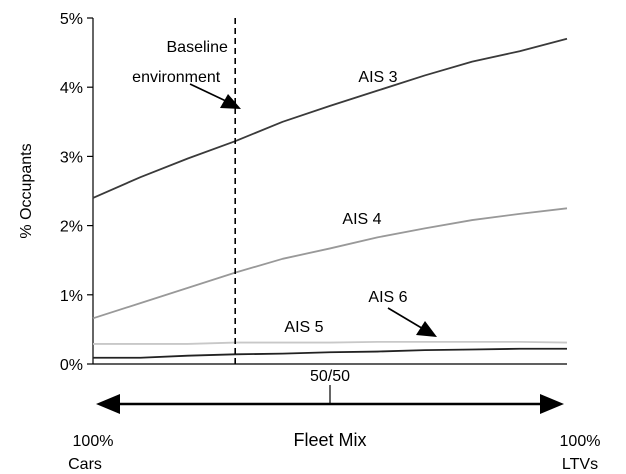 Image resolution: width=626 pixels, height=474 pixels. What do you see at coordinates (76, 192) in the screenshot?
I see `y-ticks: 0% 1% 2% 3% 4% 5%` at bounding box center [76, 192].